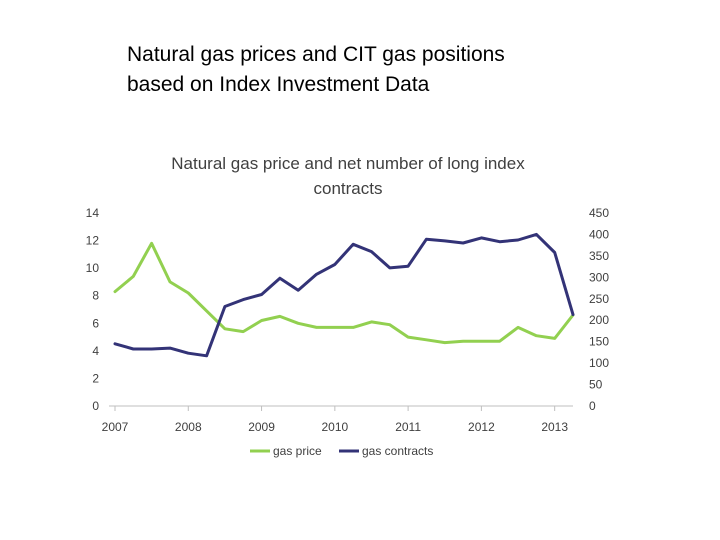  I want to click on axes, so click(341, 408).